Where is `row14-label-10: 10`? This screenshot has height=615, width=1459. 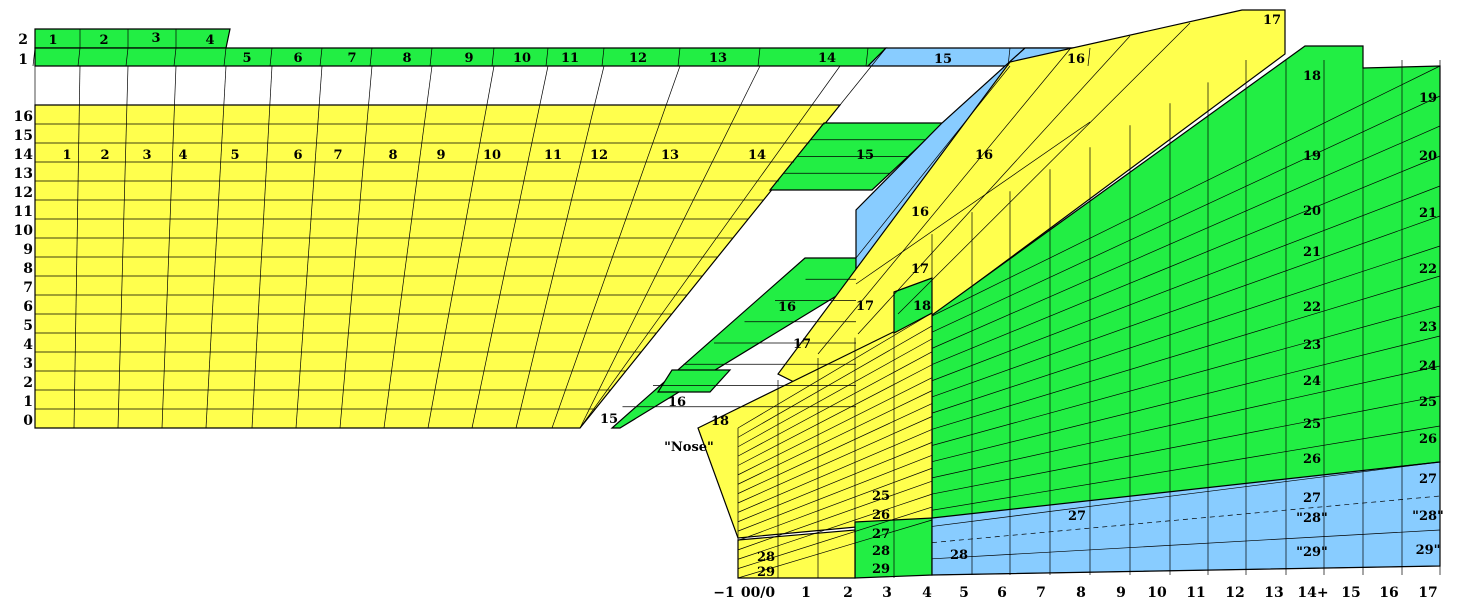
row14-label-10: 10 is located at coordinates (492, 155).